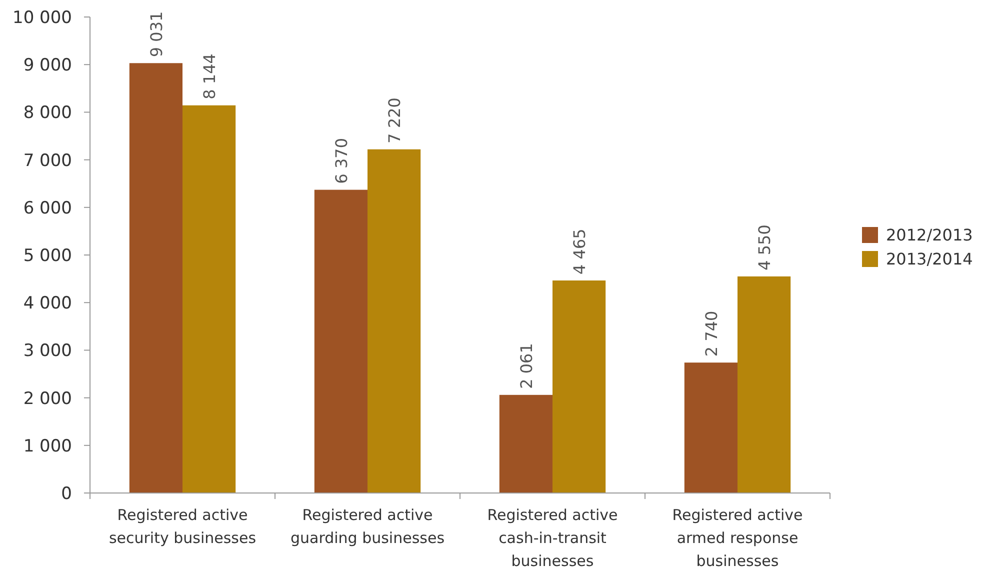 The height and width of the screenshot is (580, 992). I want to click on x-tick-label: Registered active armed response businesses, so click(737, 538).